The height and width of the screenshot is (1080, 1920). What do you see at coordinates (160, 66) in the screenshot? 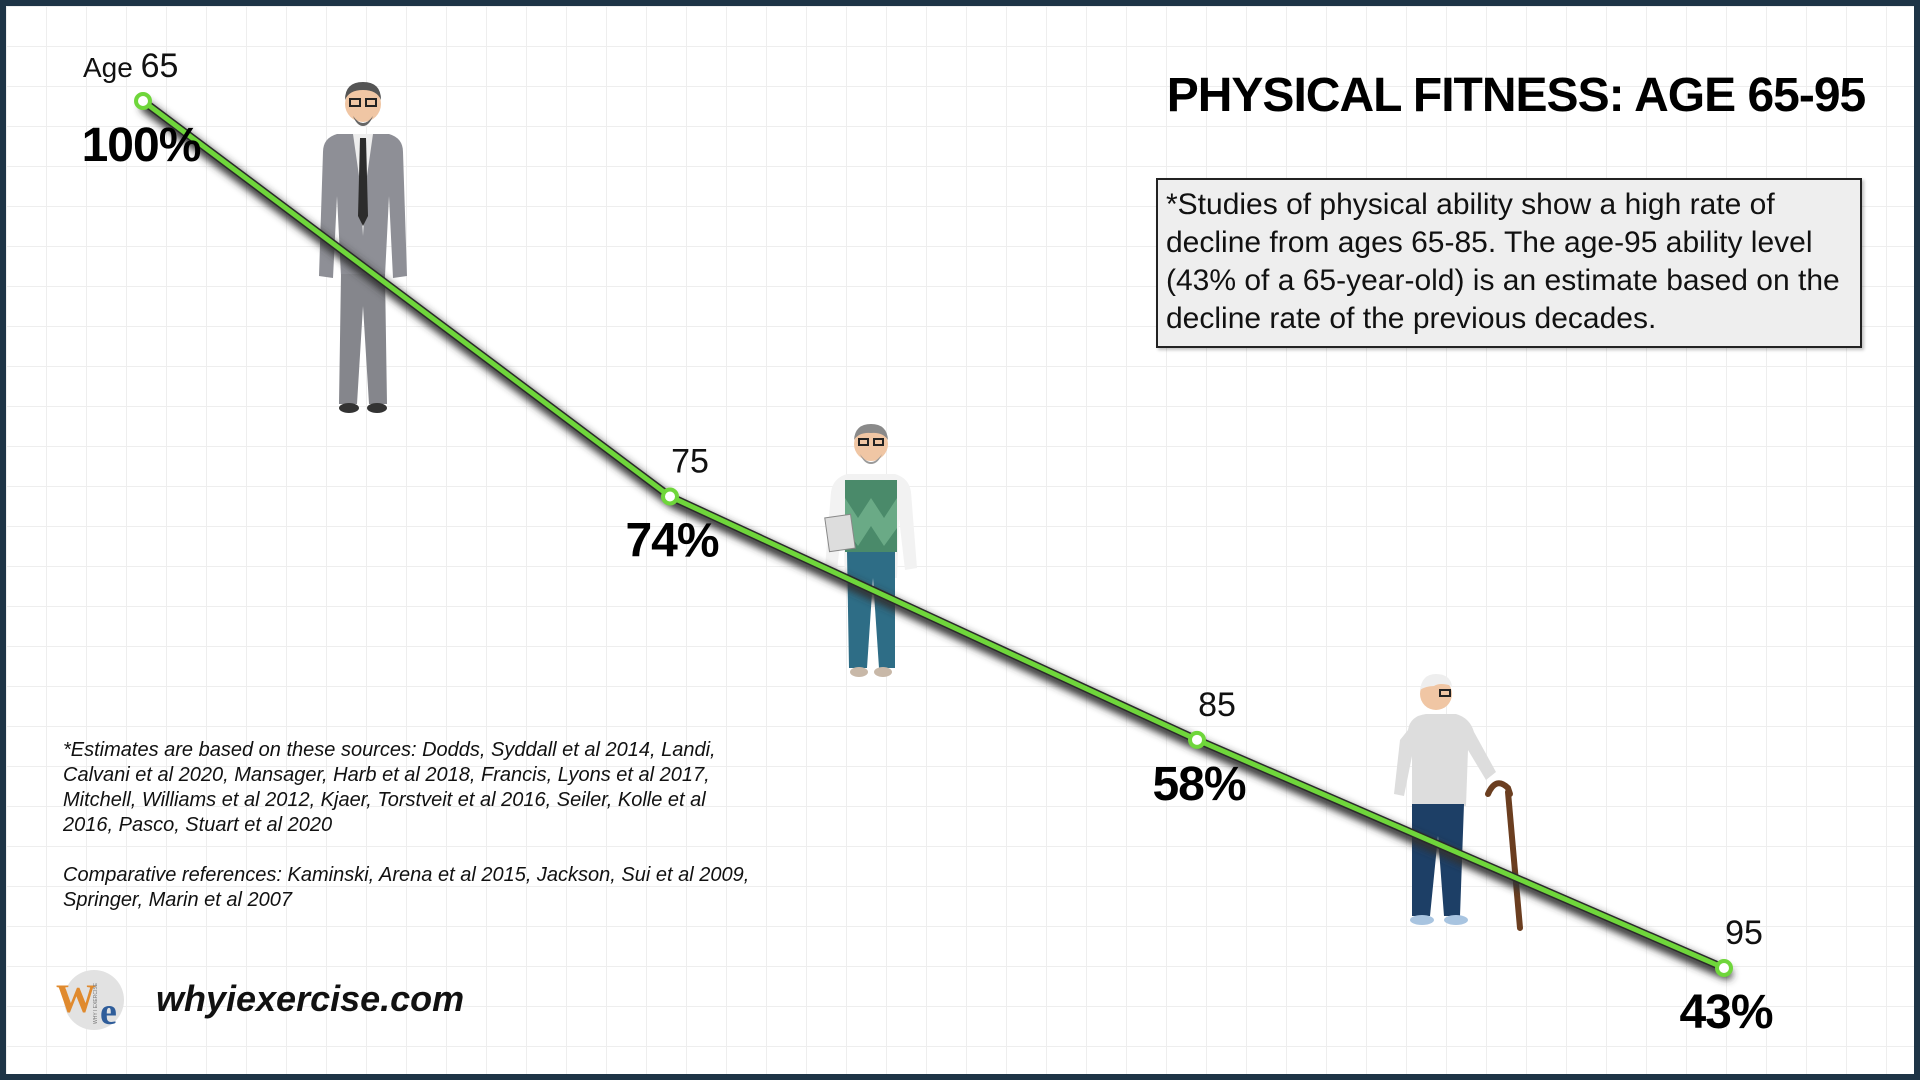
I see `x-tick-value: 65` at bounding box center [160, 66].